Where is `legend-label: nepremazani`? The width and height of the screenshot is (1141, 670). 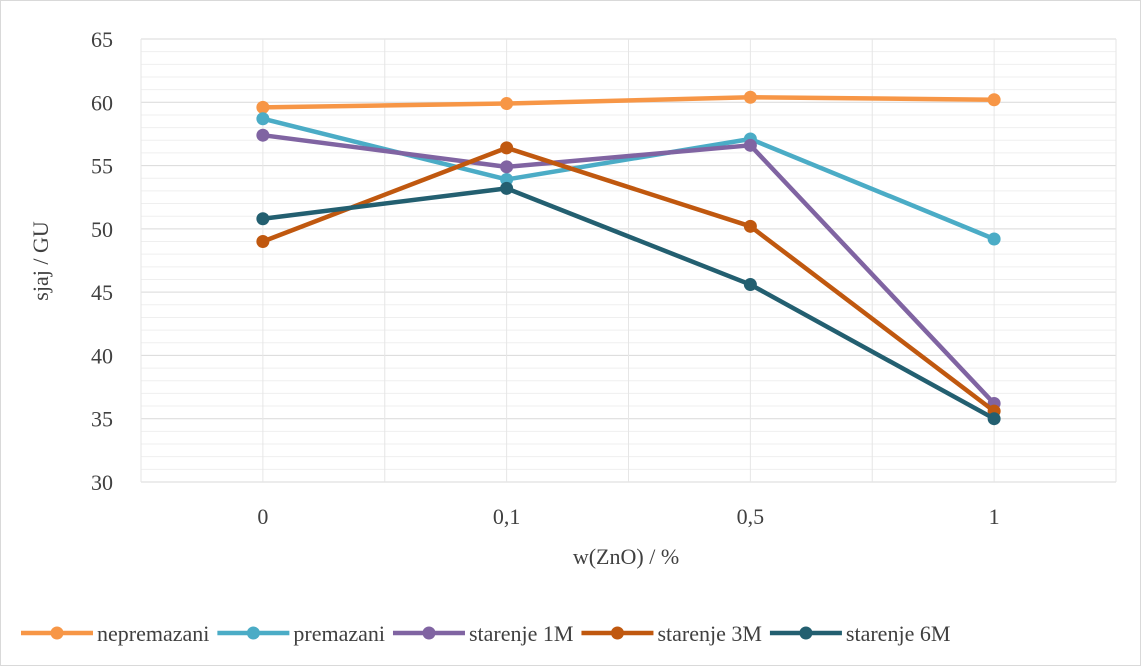 legend-label: nepremazani is located at coordinates (153, 633).